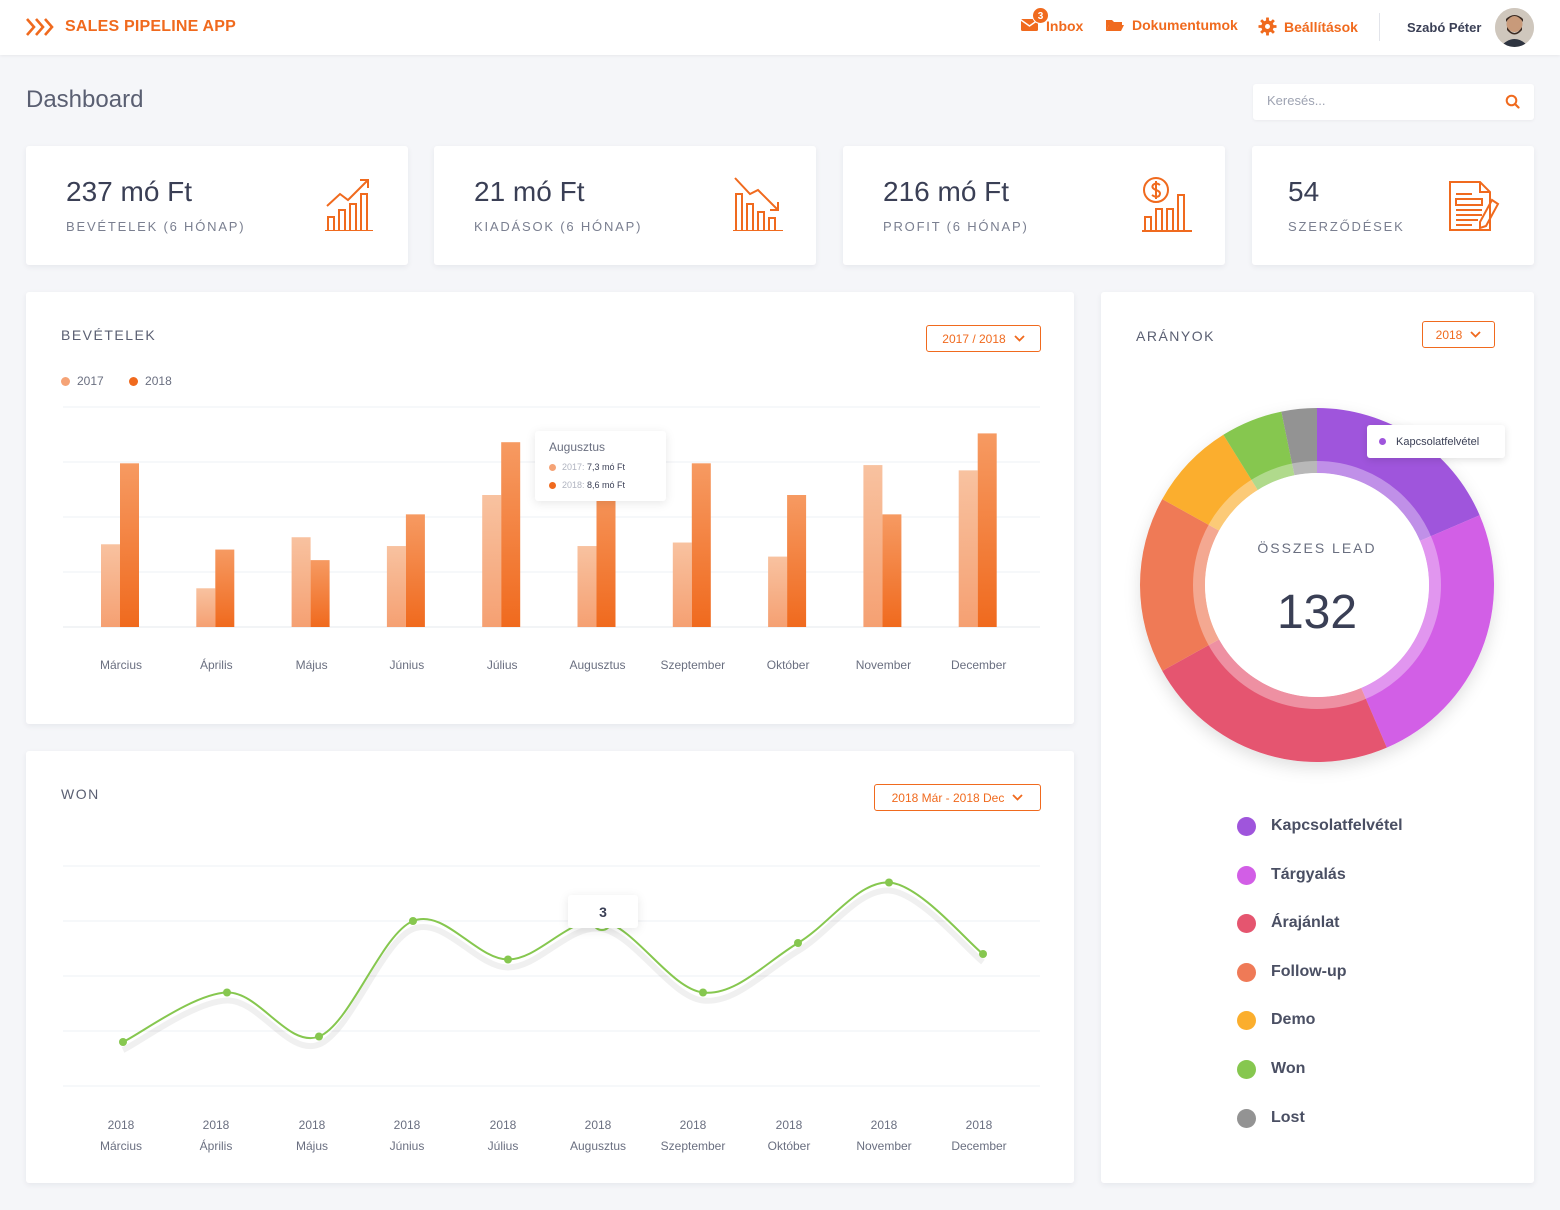  I want to click on nav-inbox-label: Inbox, so click(1065, 26).